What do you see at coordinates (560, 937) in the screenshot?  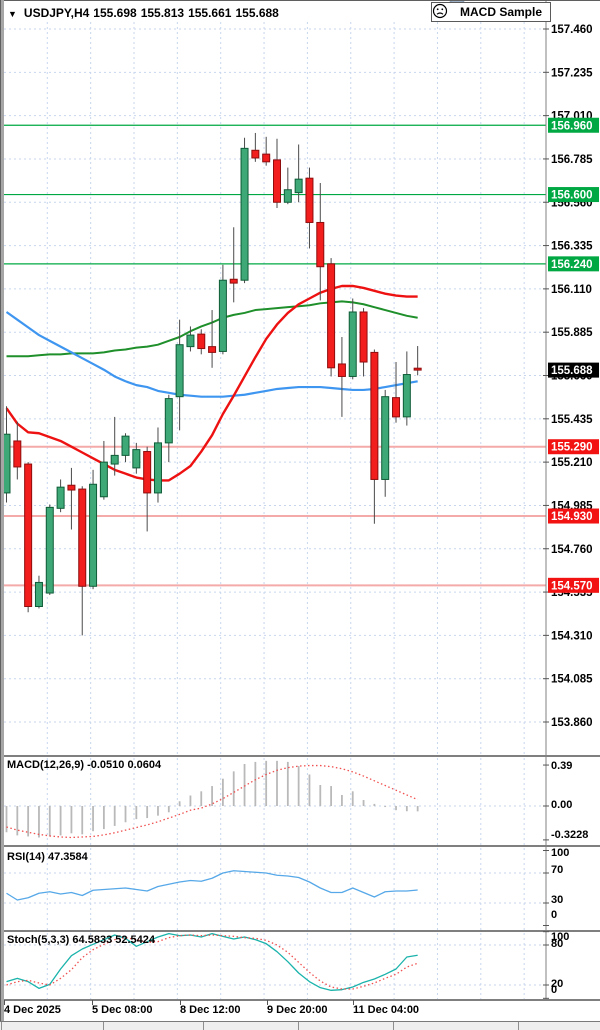 I see `stoch-scale-100: 100` at bounding box center [560, 937].